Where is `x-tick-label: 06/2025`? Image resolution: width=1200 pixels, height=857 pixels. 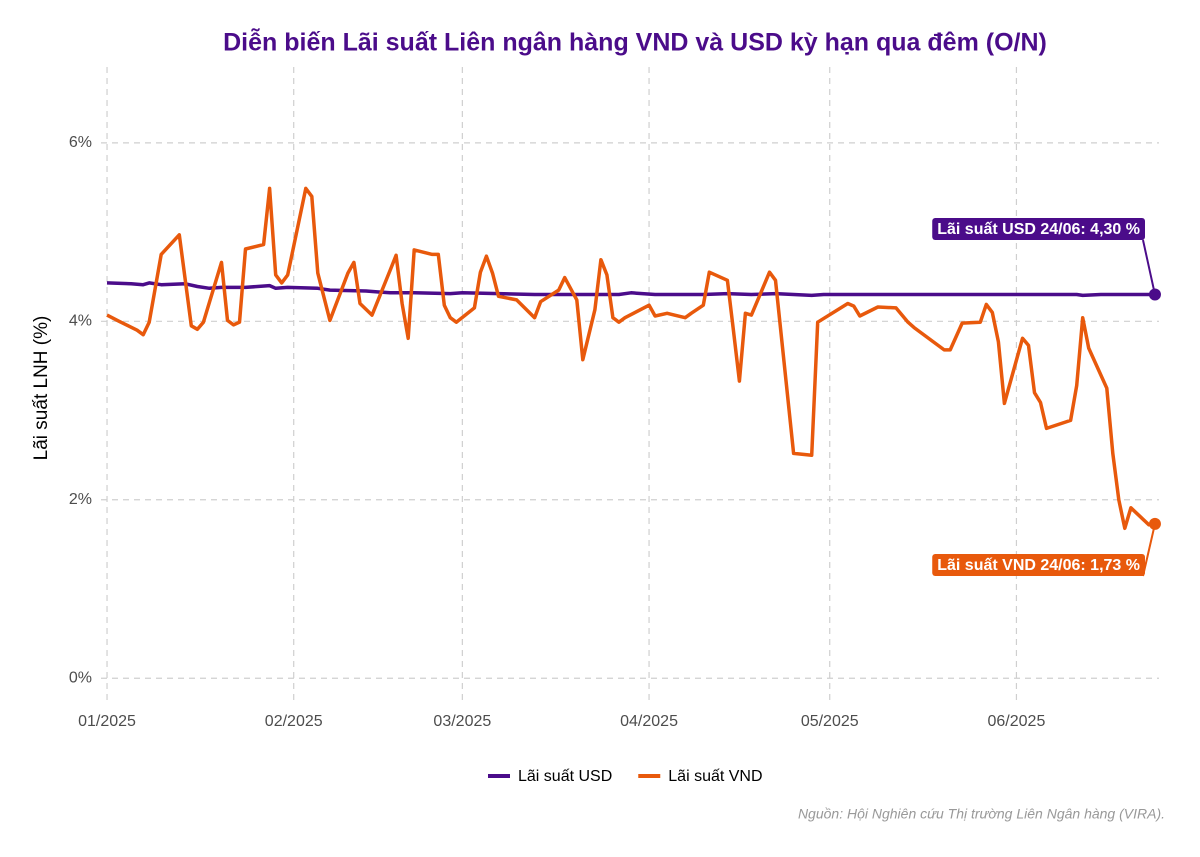 x-tick-label: 06/2025 is located at coordinates (1017, 721).